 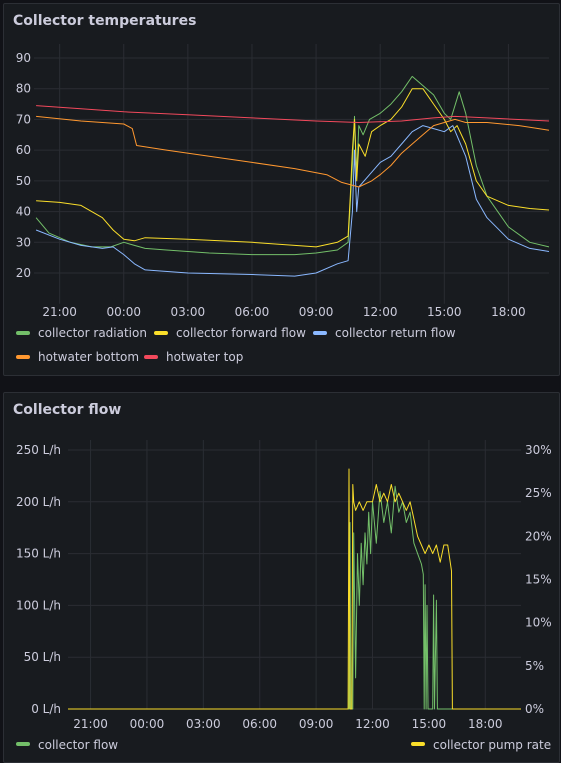 I want to click on y-tick-label: 250 L/h, so click(x=38, y=450).